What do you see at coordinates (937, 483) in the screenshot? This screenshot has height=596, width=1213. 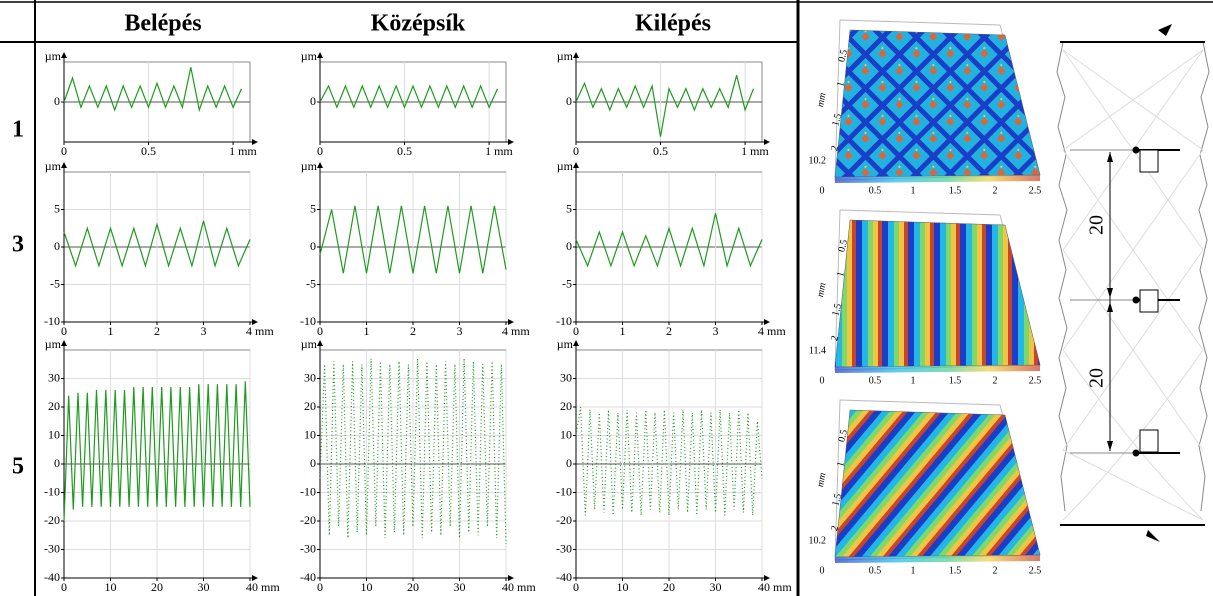 I see `surface` at bounding box center [937, 483].